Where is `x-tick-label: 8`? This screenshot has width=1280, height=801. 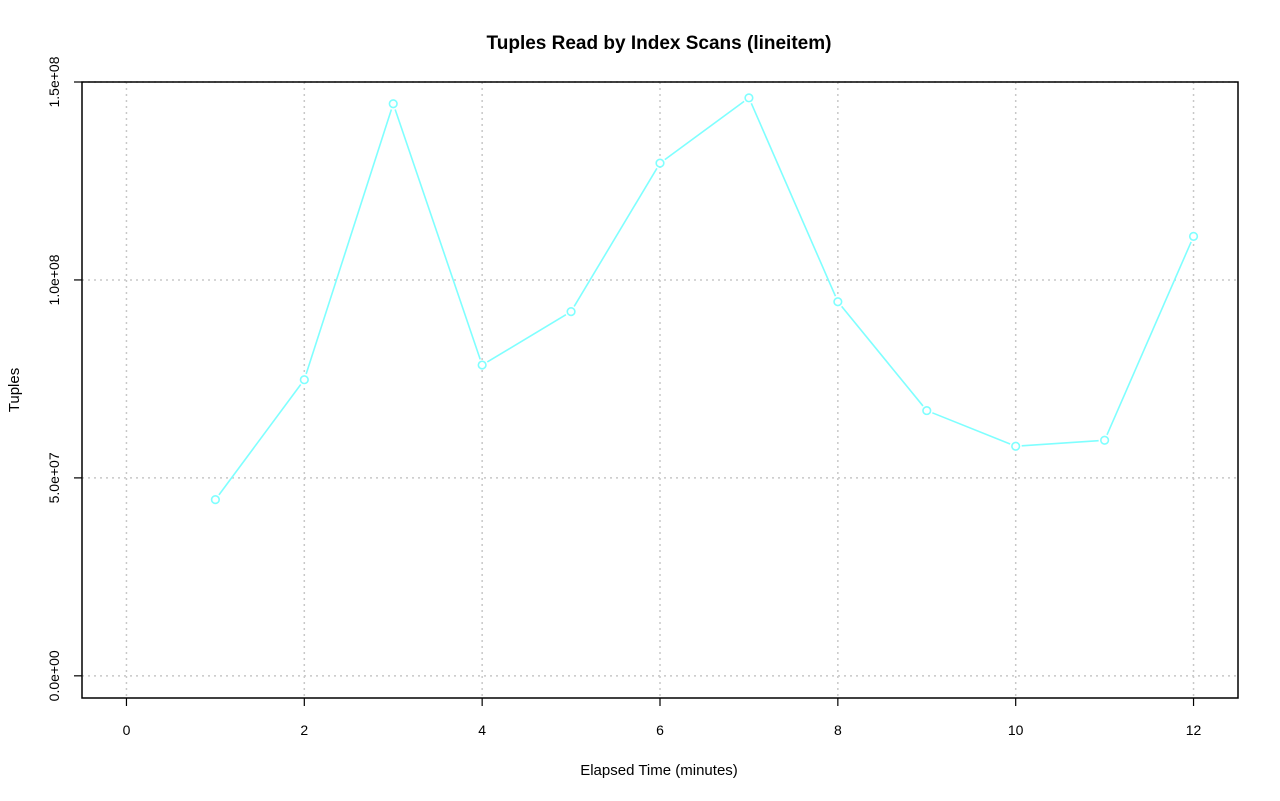
x-tick-label: 8 is located at coordinates (838, 730).